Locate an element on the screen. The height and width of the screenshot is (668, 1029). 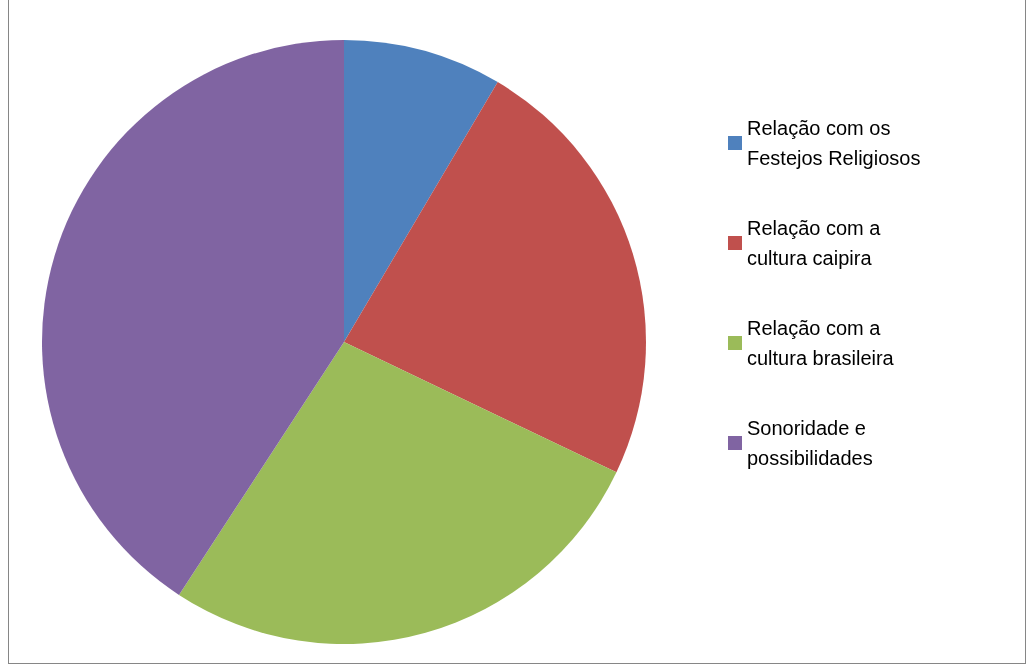
legend-label: Relação com os Festejos Religiosos is located at coordinates (834, 143).